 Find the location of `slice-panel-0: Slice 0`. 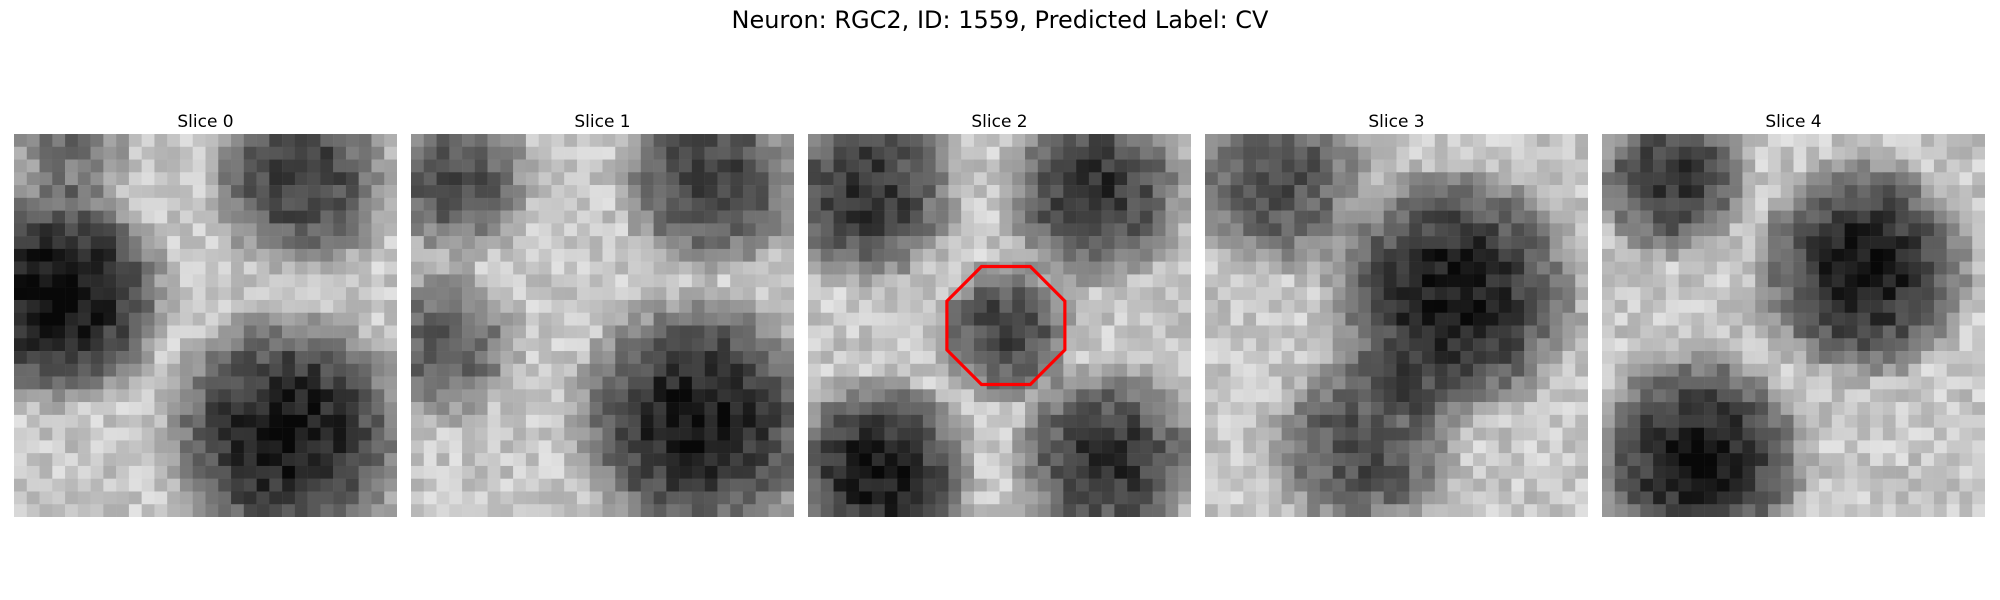

slice-panel-0: Slice 0 is located at coordinates (205, 313).